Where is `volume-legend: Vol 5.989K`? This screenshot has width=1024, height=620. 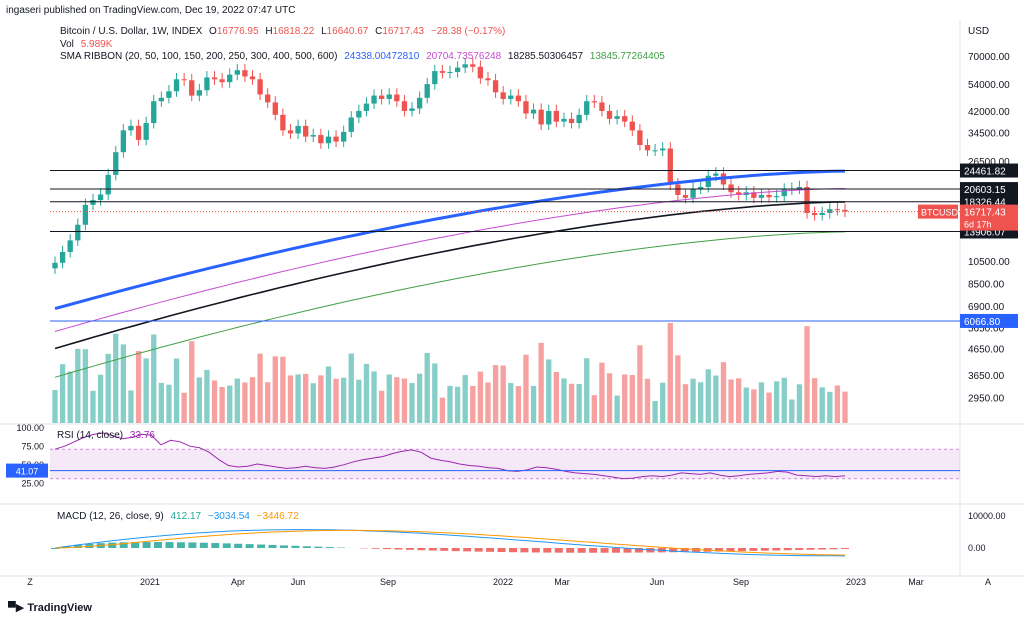 volume-legend: Vol 5.989K is located at coordinates (86, 44).